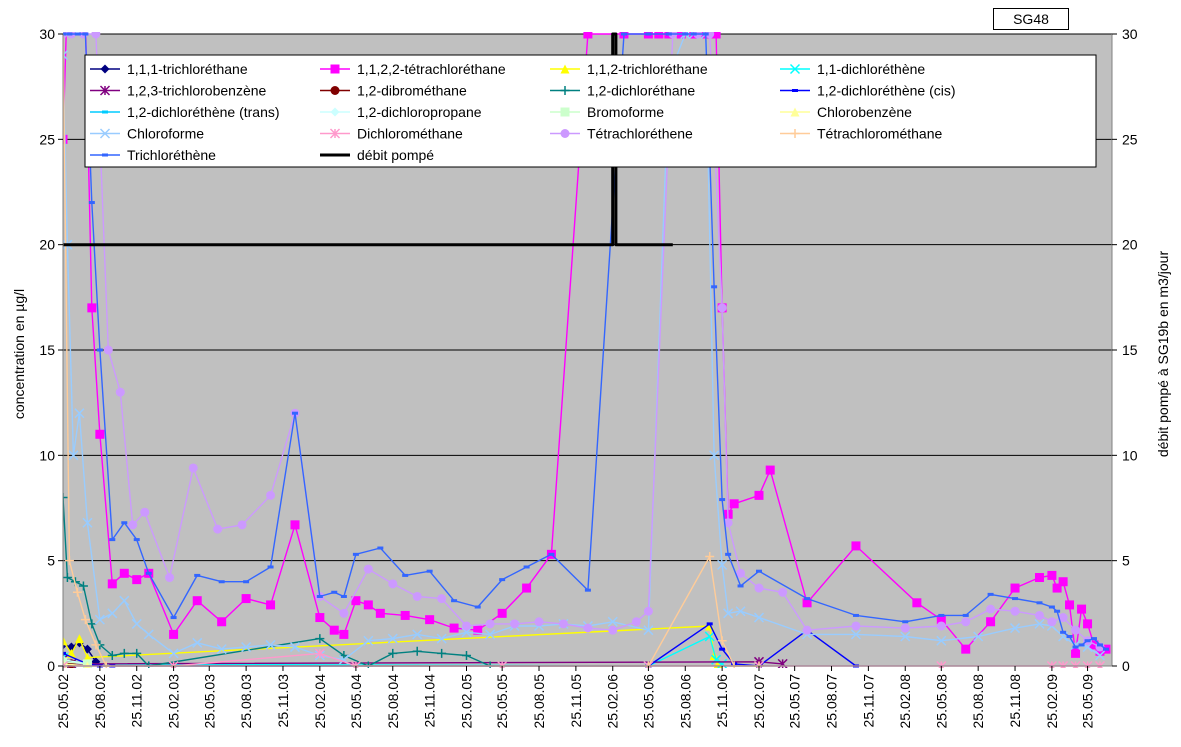 The image size is (1181, 747). I want to click on x-tick-label: 25.05.05, so click(502, 701).